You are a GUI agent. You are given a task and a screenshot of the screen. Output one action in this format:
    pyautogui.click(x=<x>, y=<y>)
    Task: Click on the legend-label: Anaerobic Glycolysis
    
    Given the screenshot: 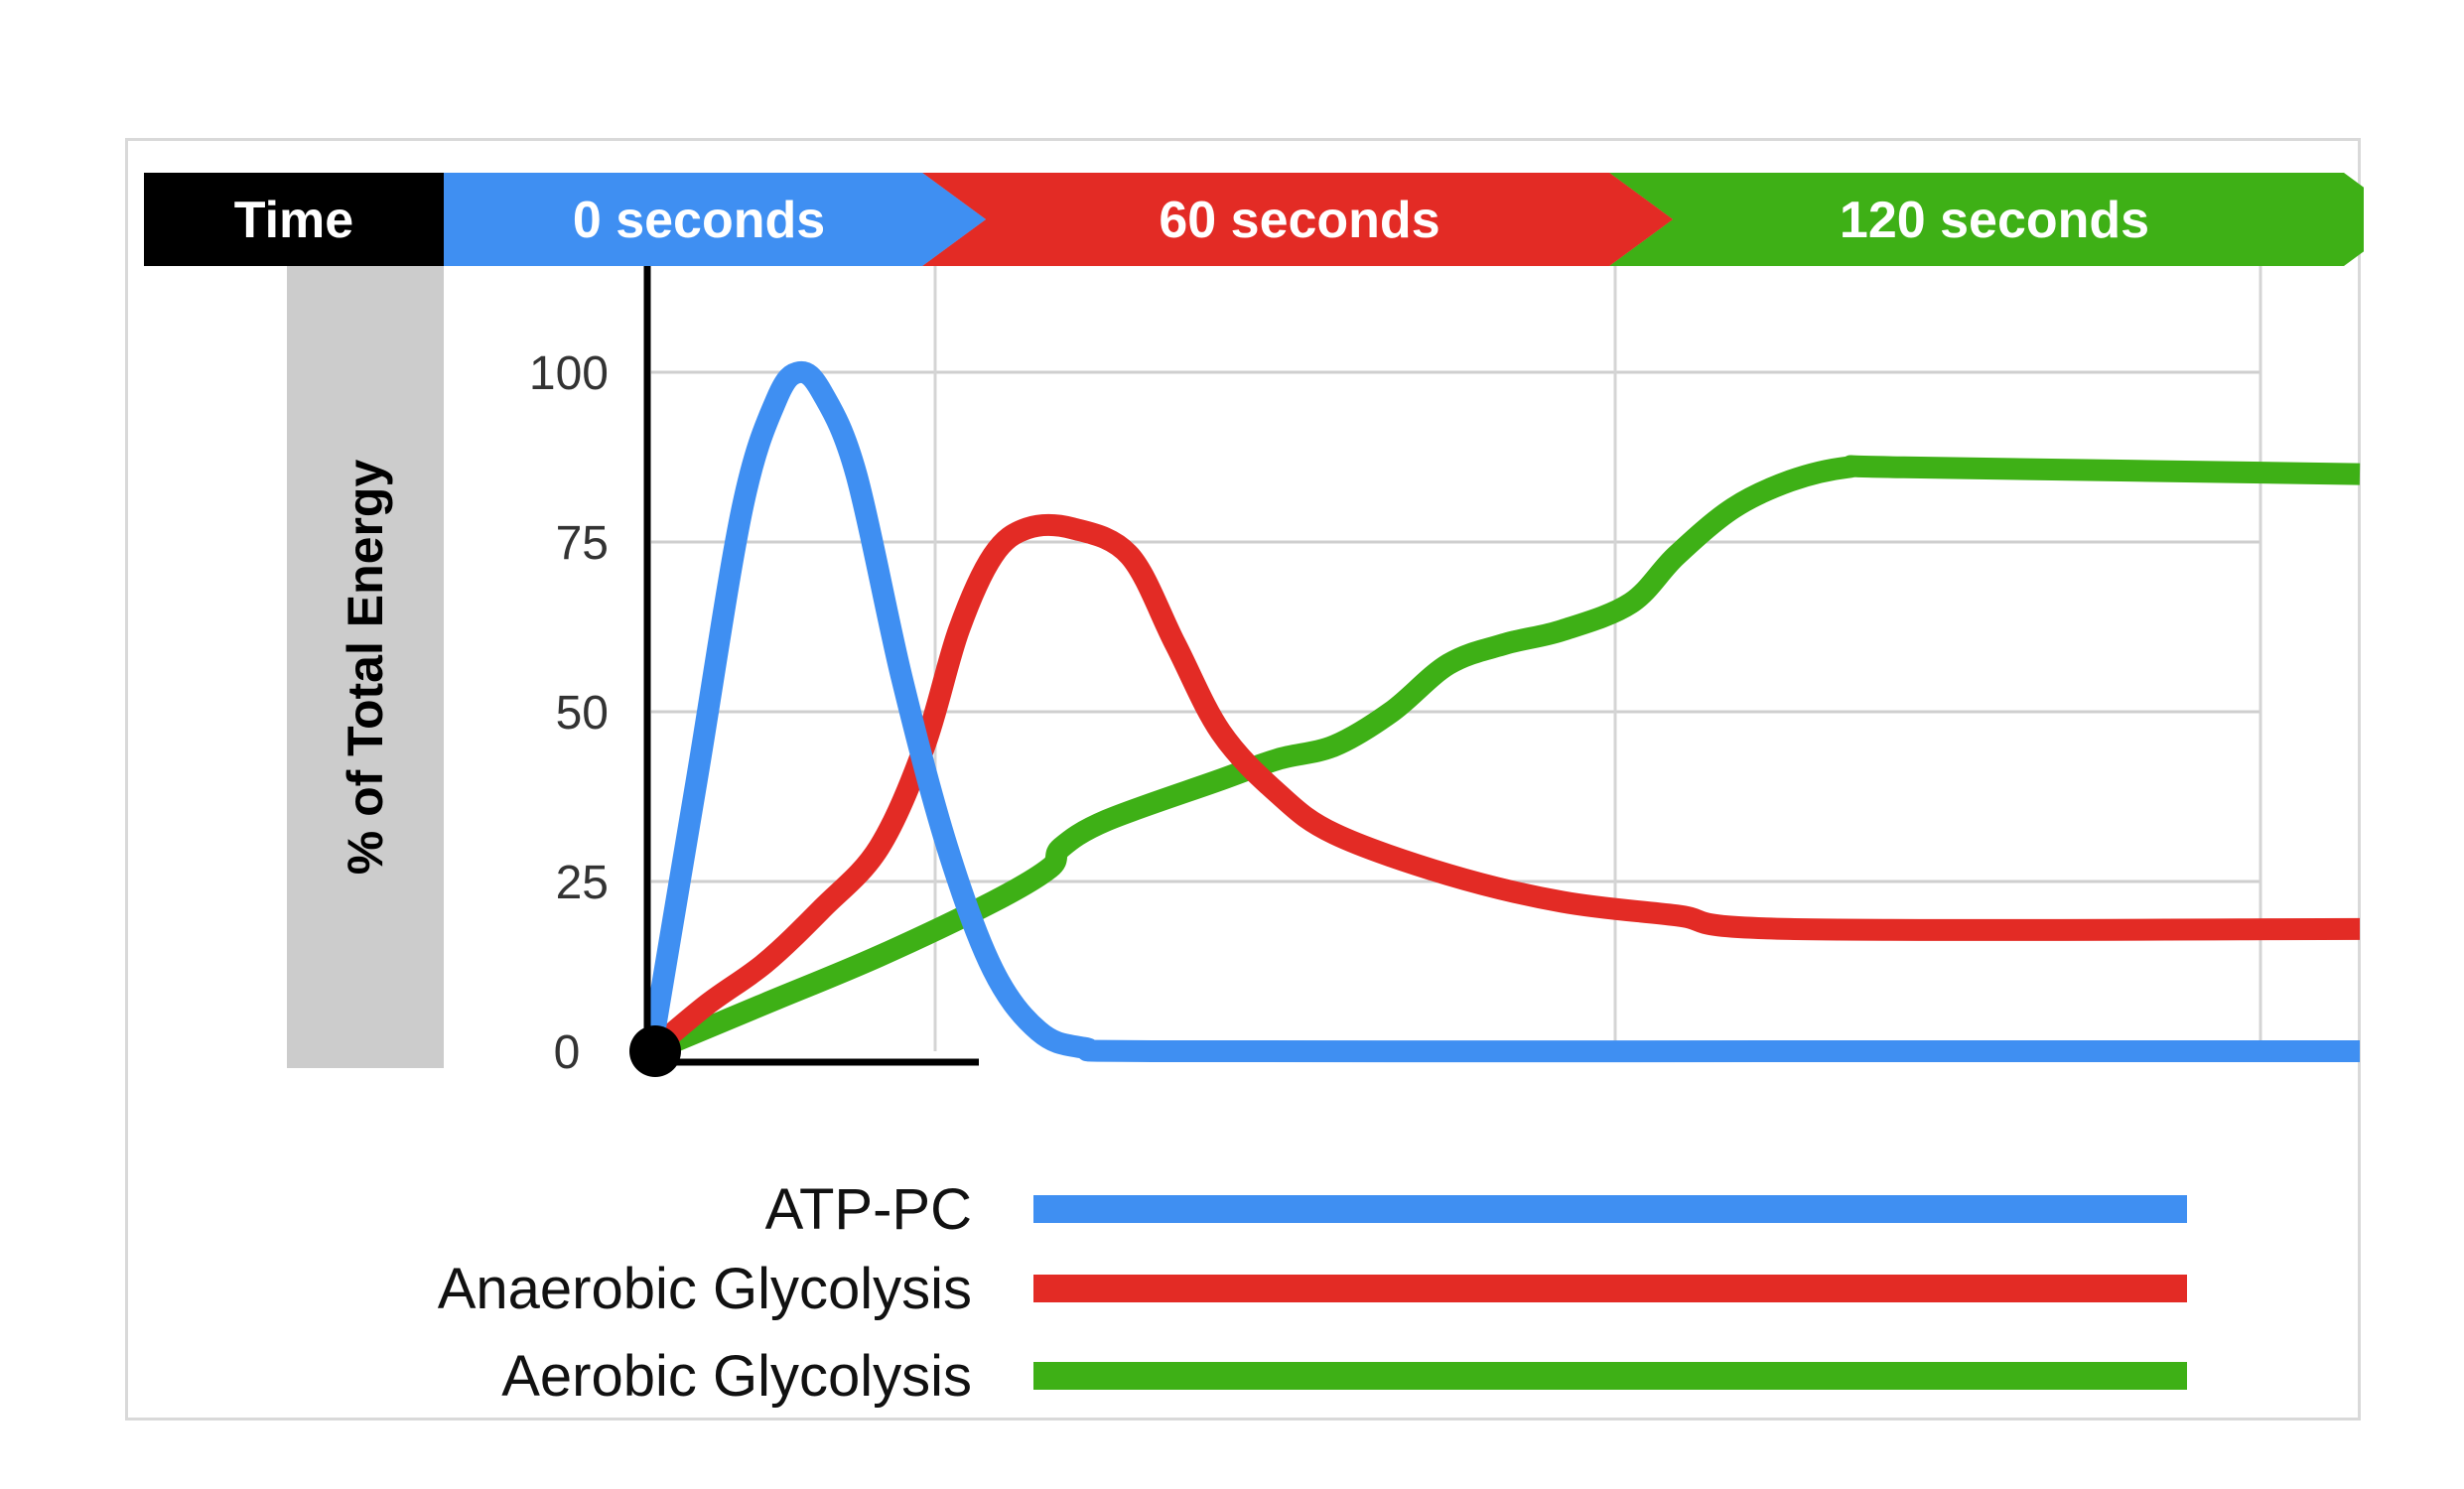 What is the action you would take?
    pyautogui.click(x=705, y=1289)
    